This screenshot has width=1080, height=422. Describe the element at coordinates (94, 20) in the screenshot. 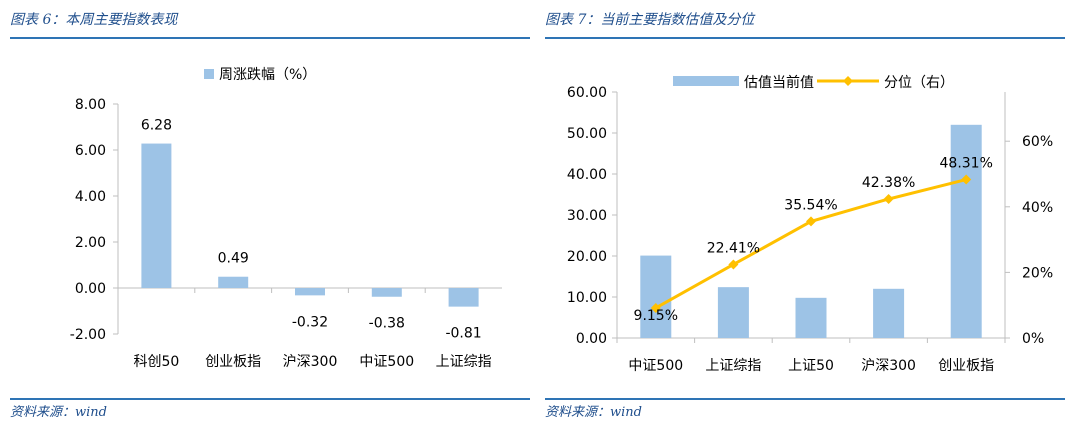

I see `left-chart-title: 图表 6：本周主要指数表现` at that location.